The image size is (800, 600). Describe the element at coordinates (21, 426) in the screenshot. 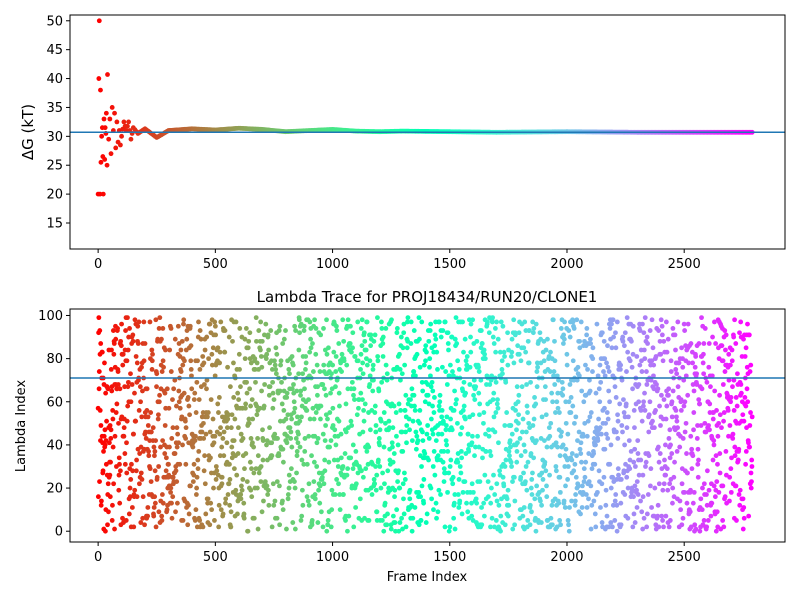

I see `lambda-trace-y-axis-label: Lambda Index` at that location.